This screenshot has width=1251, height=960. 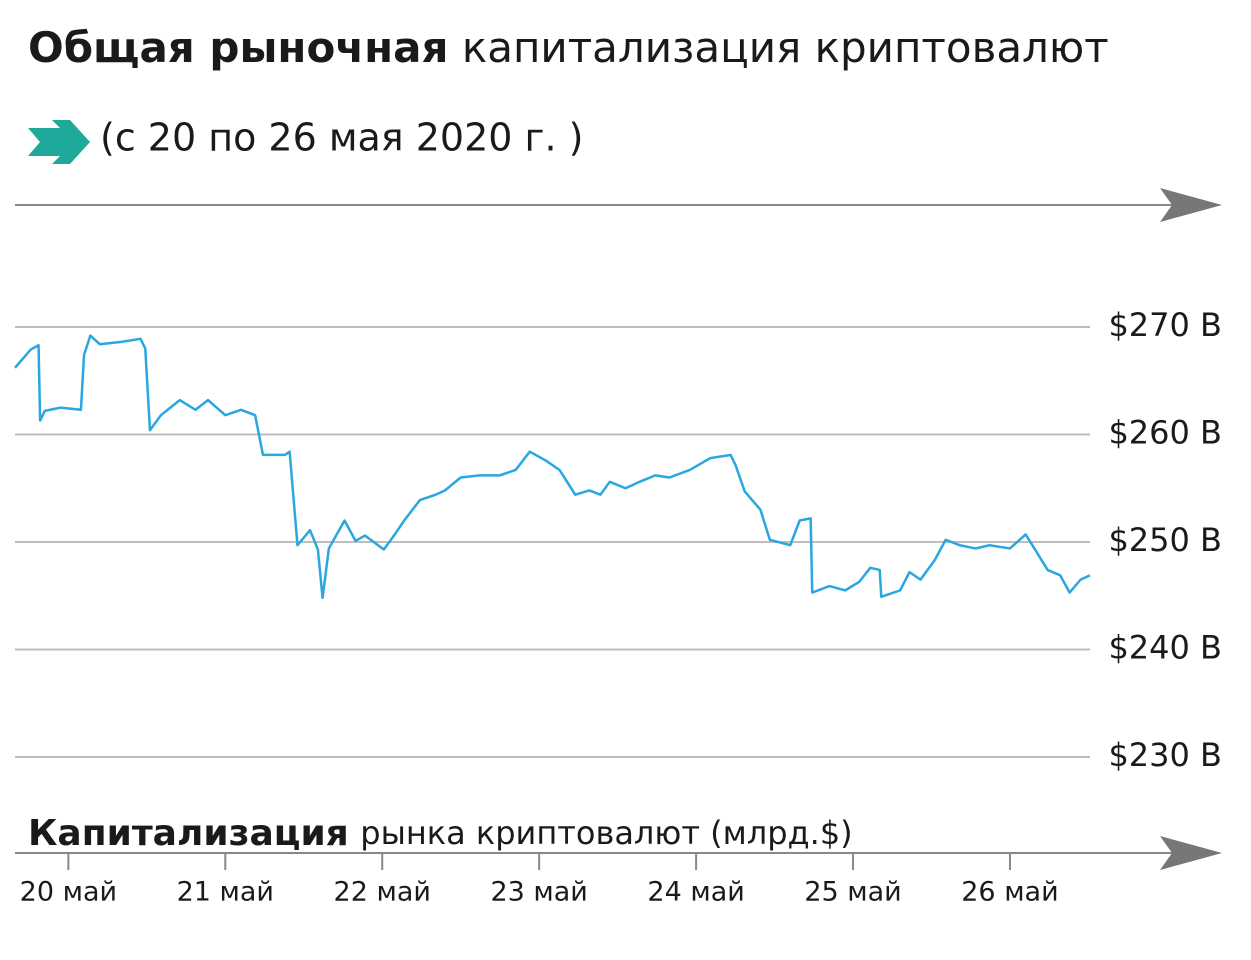 I want to click on x-tick-label: 25 май, so click(x=852, y=892).